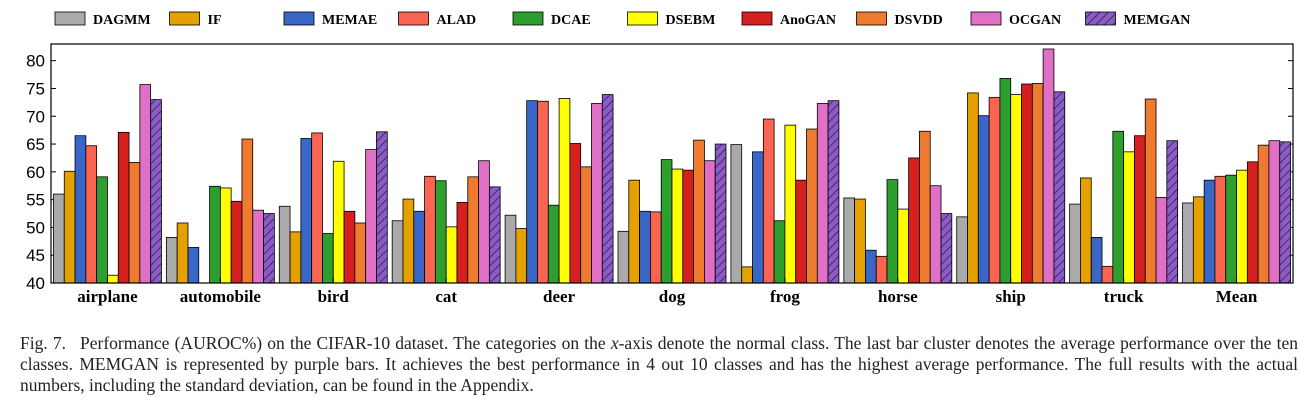 Image resolution: width=1314 pixels, height=404 pixels. I want to click on legend-swatch-dcae, so click(528, 18).